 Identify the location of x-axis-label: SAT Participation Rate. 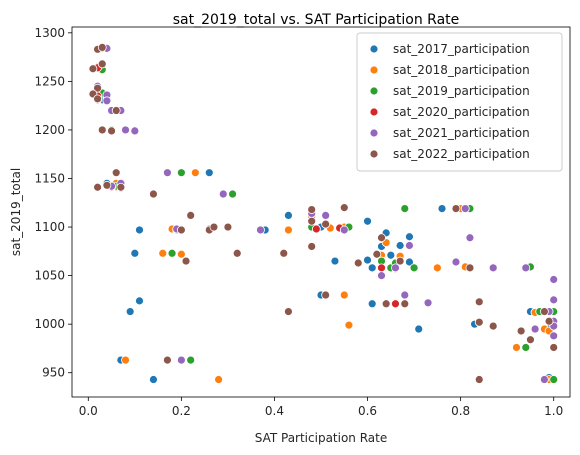
(321, 438).